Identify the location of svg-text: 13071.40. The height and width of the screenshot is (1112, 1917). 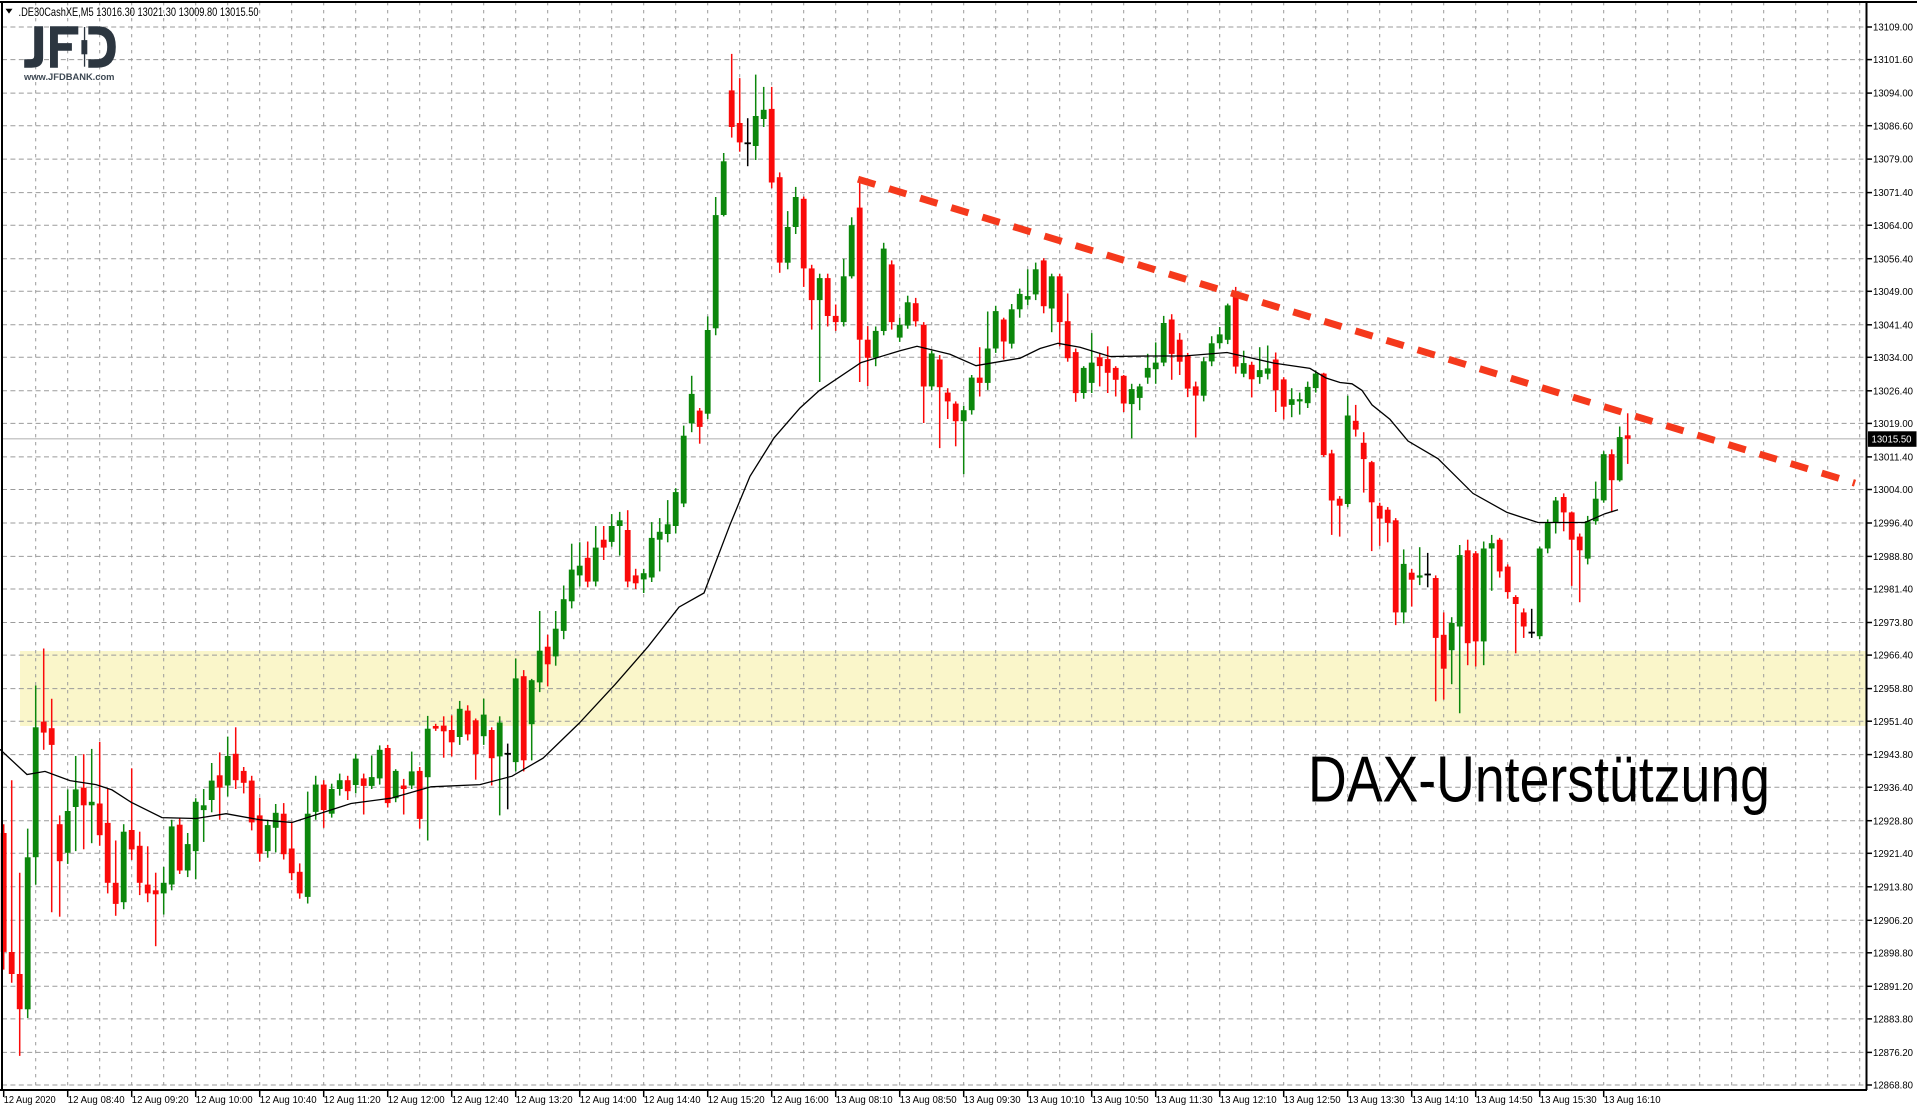
(1893, 193).